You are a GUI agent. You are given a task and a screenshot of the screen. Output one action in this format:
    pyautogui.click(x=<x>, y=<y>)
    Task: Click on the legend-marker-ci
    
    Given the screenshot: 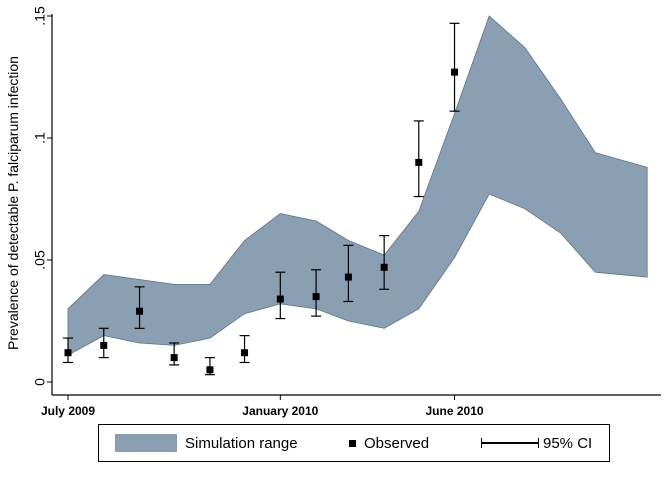 What is the action you would take?
    pyautogui.click(x=510, y=443)
    